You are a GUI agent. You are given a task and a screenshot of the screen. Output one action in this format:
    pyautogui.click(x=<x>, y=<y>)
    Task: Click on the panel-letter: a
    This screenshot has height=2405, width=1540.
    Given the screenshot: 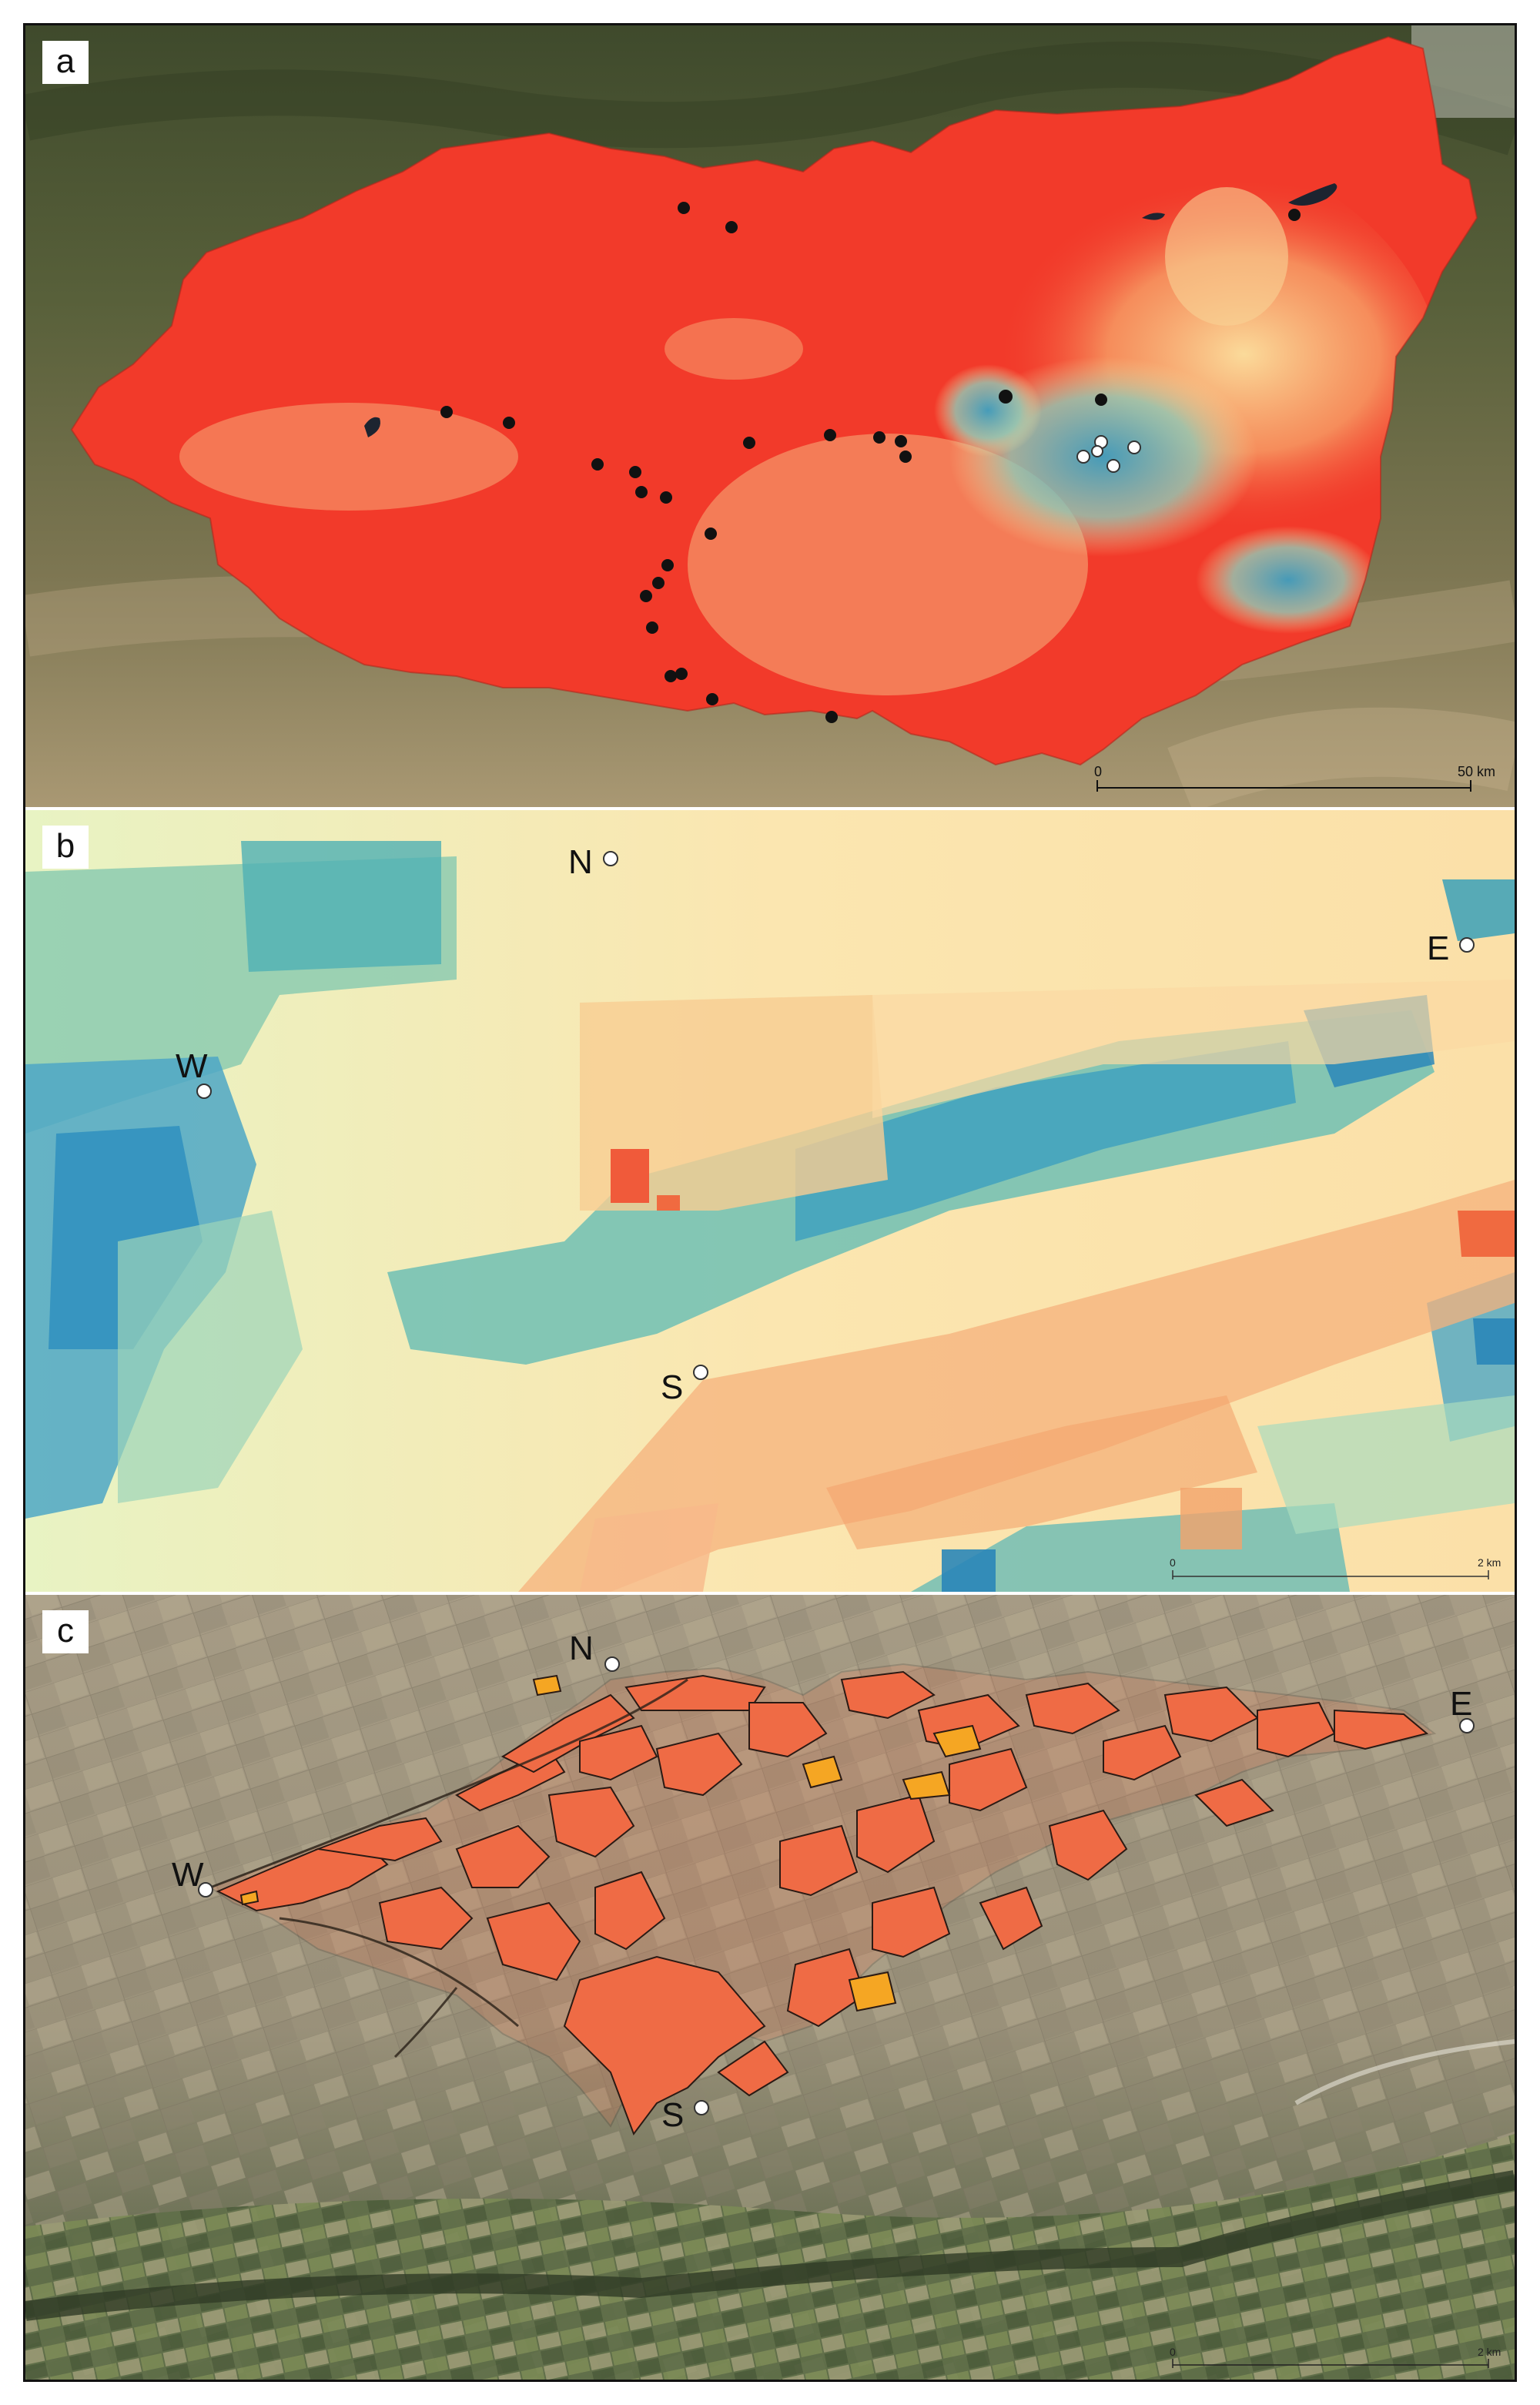 What is the action you would take?
    pyautogui.click(x=65, y=62)
    